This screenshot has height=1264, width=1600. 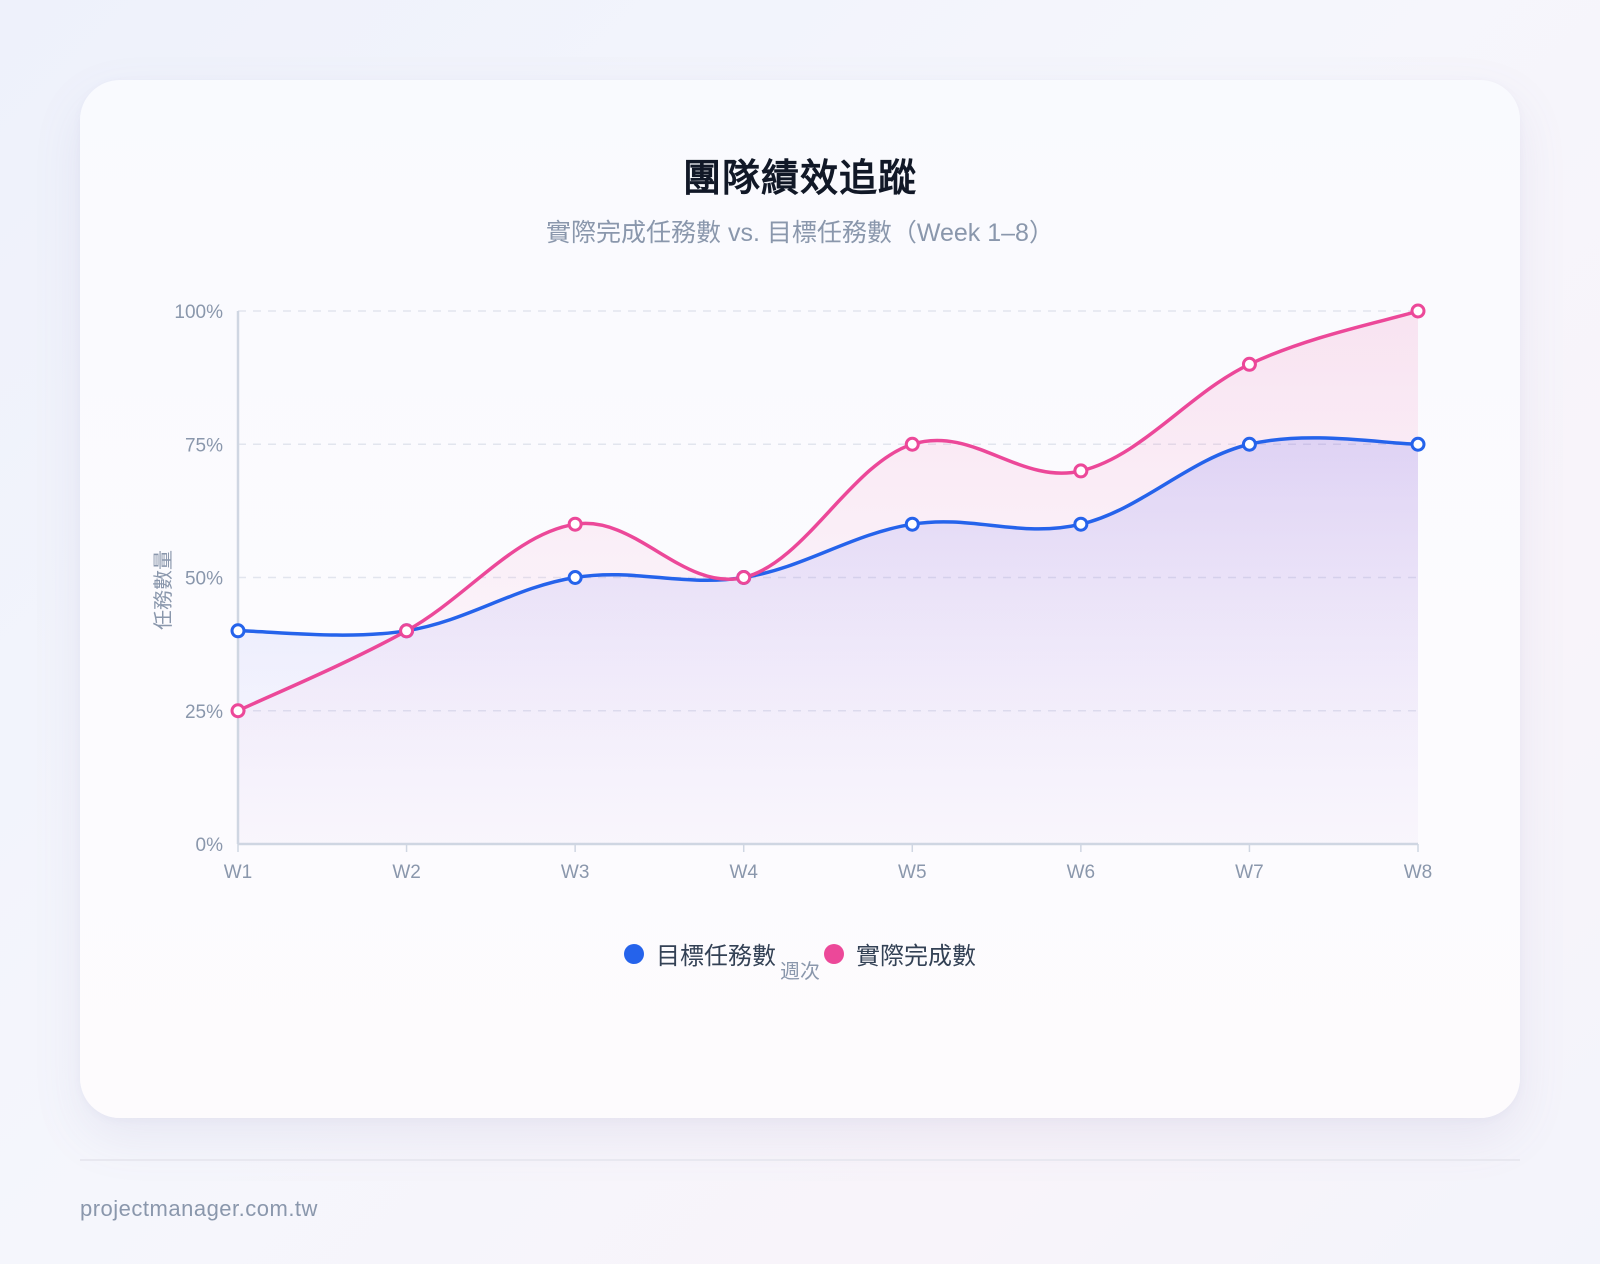 What do you see at coordinates (916, 956) in the screenshot?
I see `legend-label: 實際完成數` at bounding box center [916, 956].